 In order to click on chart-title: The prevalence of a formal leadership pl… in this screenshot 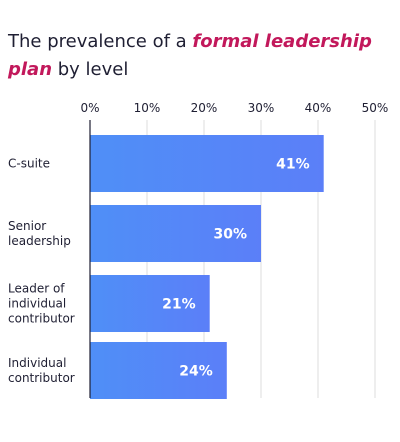, I will do `click(200, 56)`.